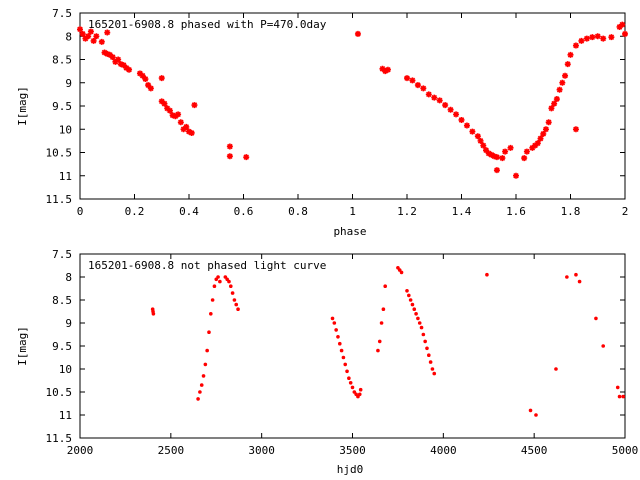  Describe the element at coordinates (62, 60) in the screenshot. I see `y-tick-label: 8.5` at that location.